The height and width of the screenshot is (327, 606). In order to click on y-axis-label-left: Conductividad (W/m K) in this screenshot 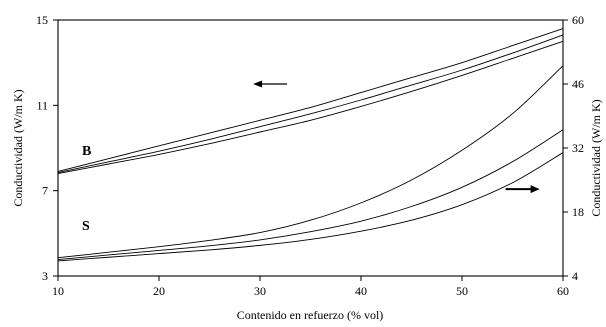, I will do `click(18, 147)`.